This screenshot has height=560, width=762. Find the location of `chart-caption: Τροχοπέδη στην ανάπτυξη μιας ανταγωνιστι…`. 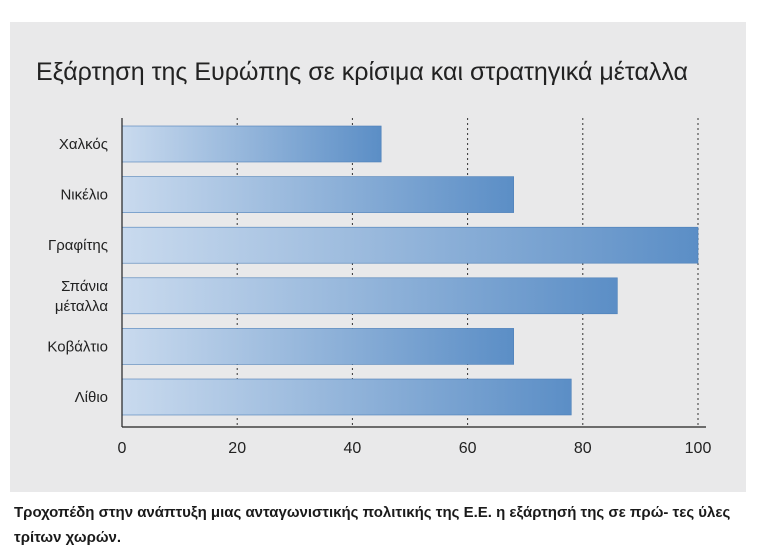

chart-caption: Τροχοπέδη στην ανάπτυξη μιας ανταγωνιστι… is located at coordinates (372, 525).